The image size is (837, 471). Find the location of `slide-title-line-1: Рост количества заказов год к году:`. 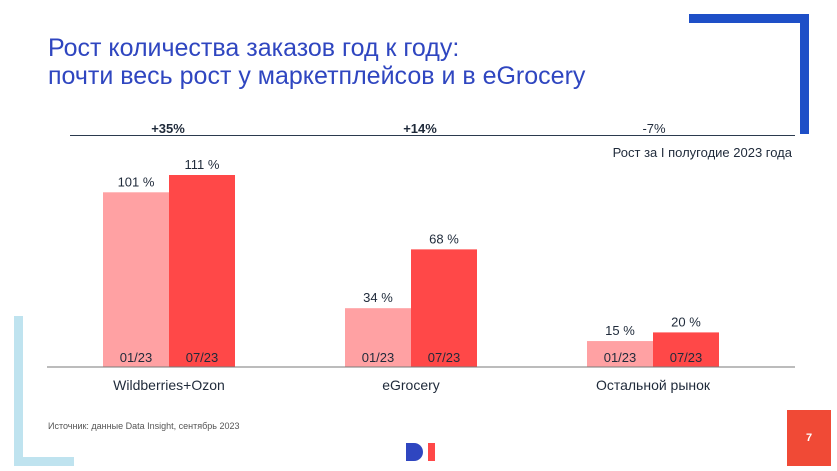

slide-title-line-1: Рост количества заказов год к году: is located at coordinates (254, 48).